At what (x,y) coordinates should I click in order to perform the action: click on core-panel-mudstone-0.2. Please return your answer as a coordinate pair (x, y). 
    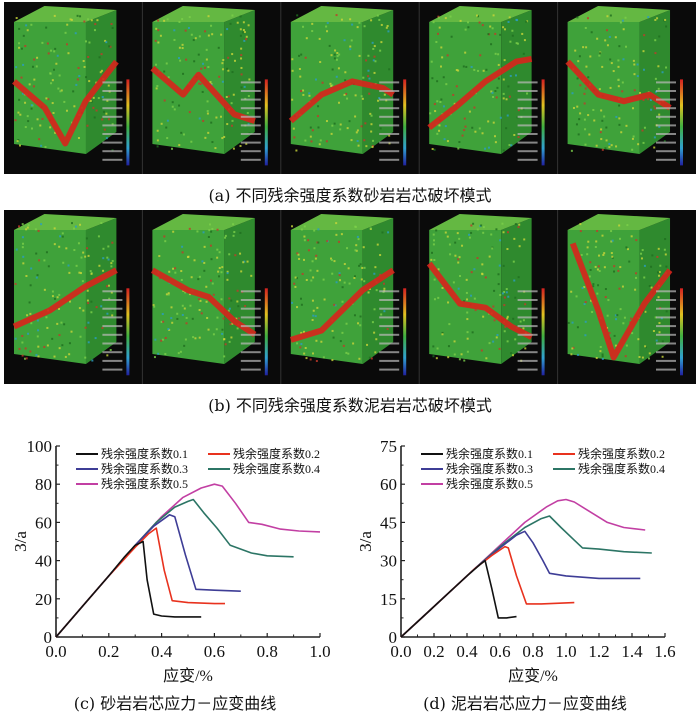
    Looking at the image, I should click on (204, 297).